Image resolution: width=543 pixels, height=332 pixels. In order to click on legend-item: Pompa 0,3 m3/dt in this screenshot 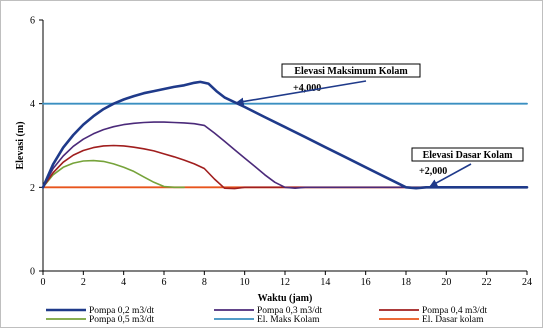, I will do `click(268, 311)`.